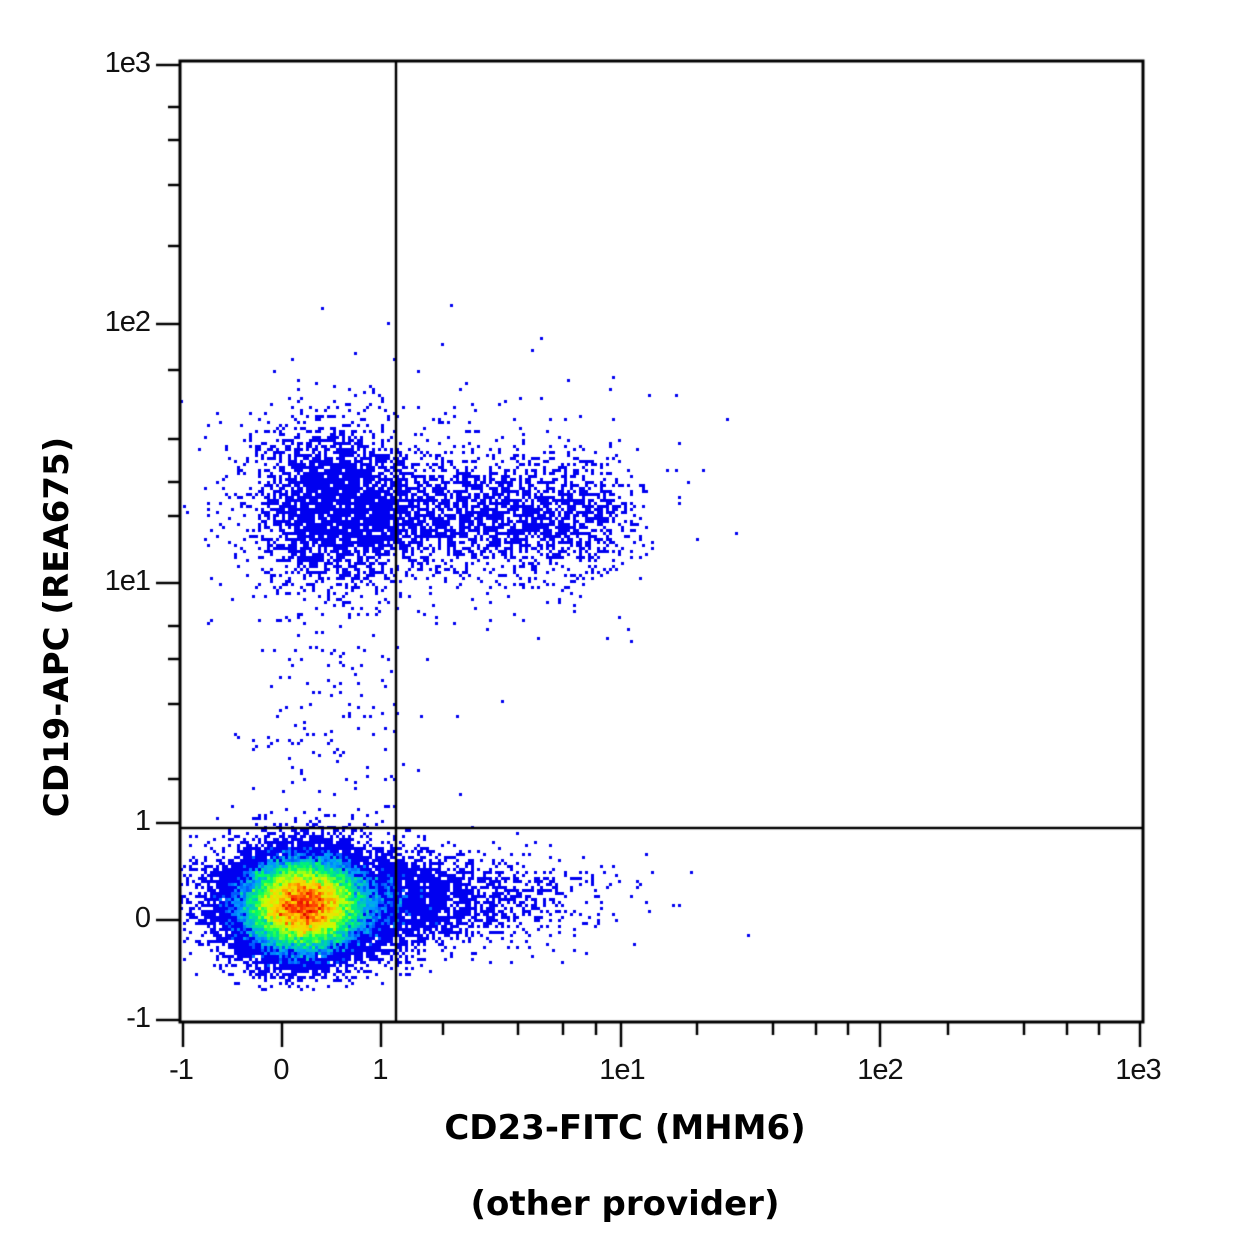 The height and width of the screenshot is (1250, 1250). What do you see at coordinates (127, 581) in the screenshot?
I see `y-tick-label-1e1: 1e1` at bounding box center [127, 581].